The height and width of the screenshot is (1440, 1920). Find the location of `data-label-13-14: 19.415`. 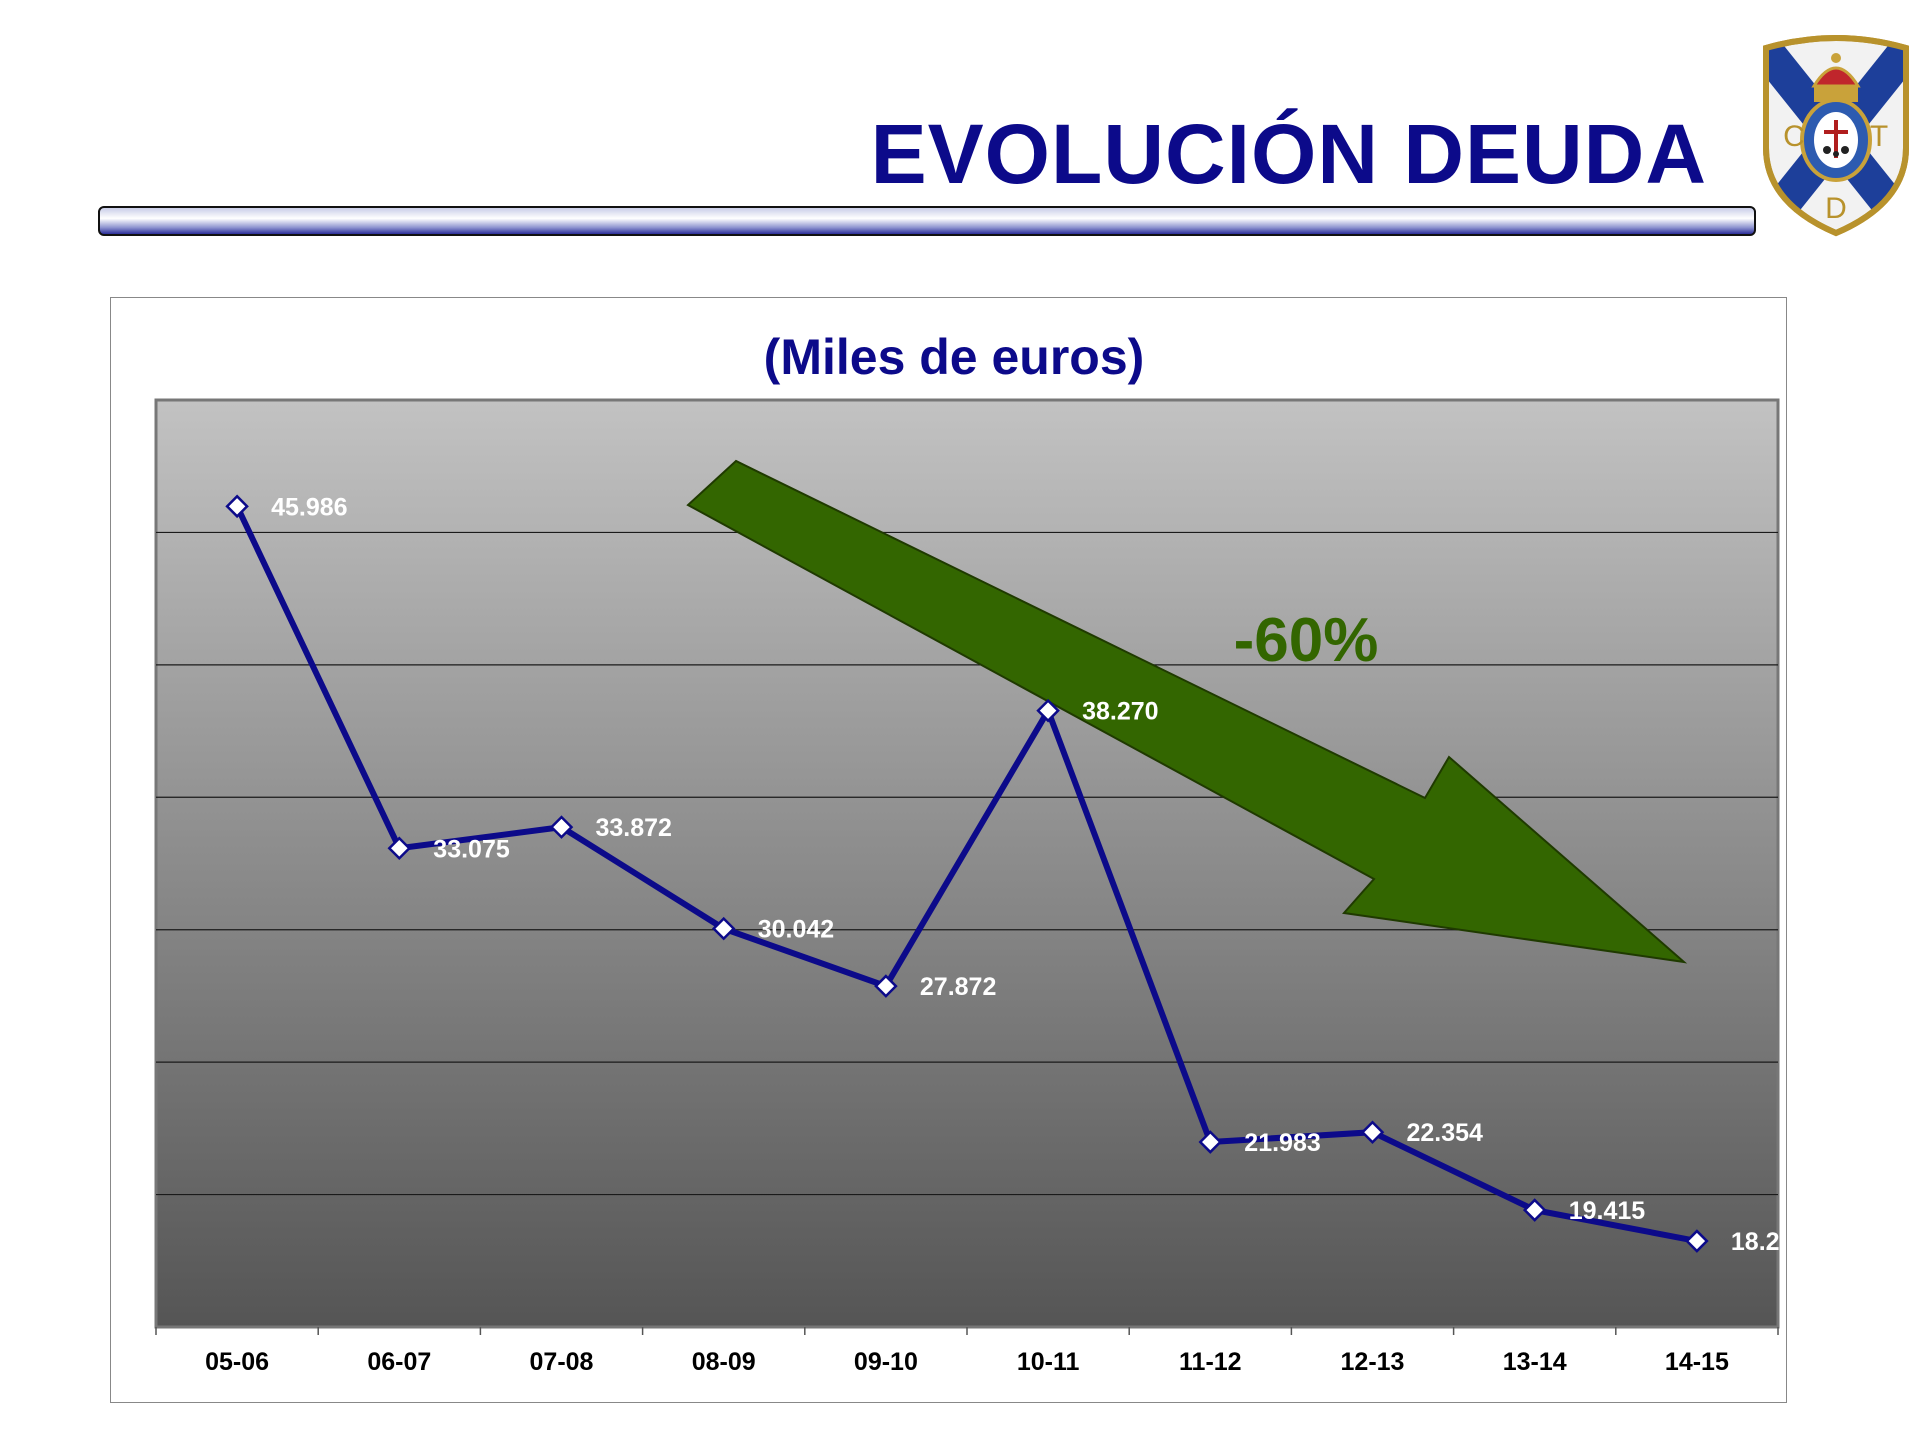

data-label-13-14: 19.415 is located at coordinates (1607, 1211).